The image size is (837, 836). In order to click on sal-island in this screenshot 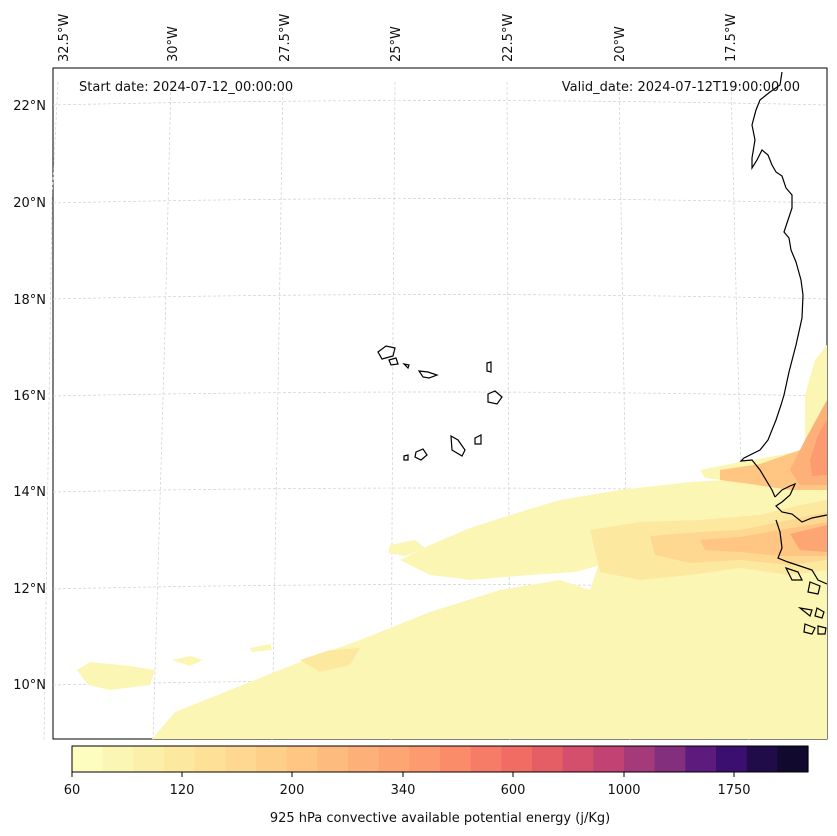, I will do `click(489, 367)`.